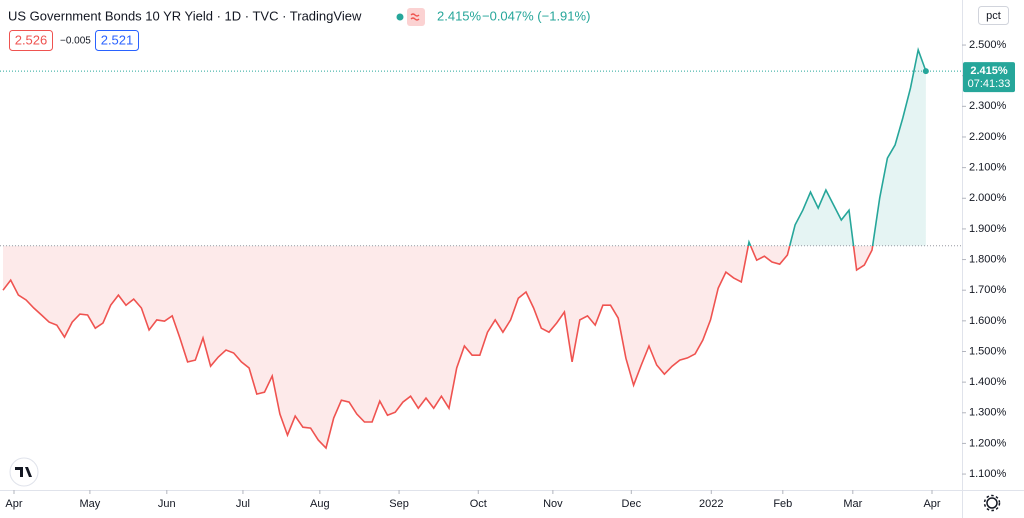 The height and width of the screenshot is (518, 1024). Describe the element at coordinates (167, 504) in the screenshot. I see `x-tick-label: Jun` at that location.